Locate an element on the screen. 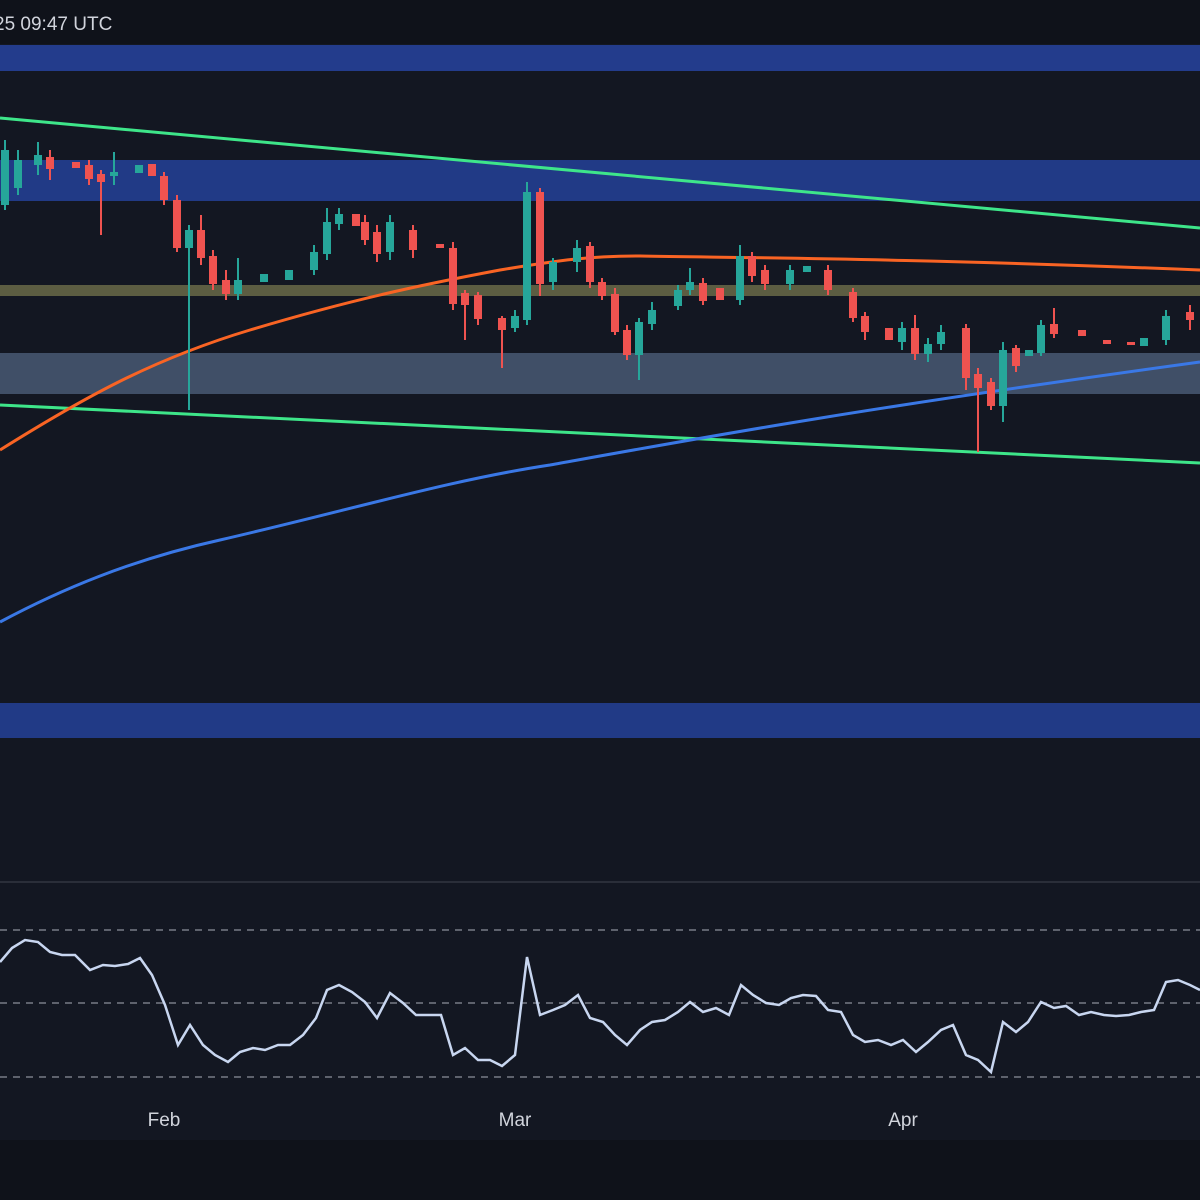 The height and width of the screenshot is (1200, 1200). top-bar is located at coordinates (600, 22).